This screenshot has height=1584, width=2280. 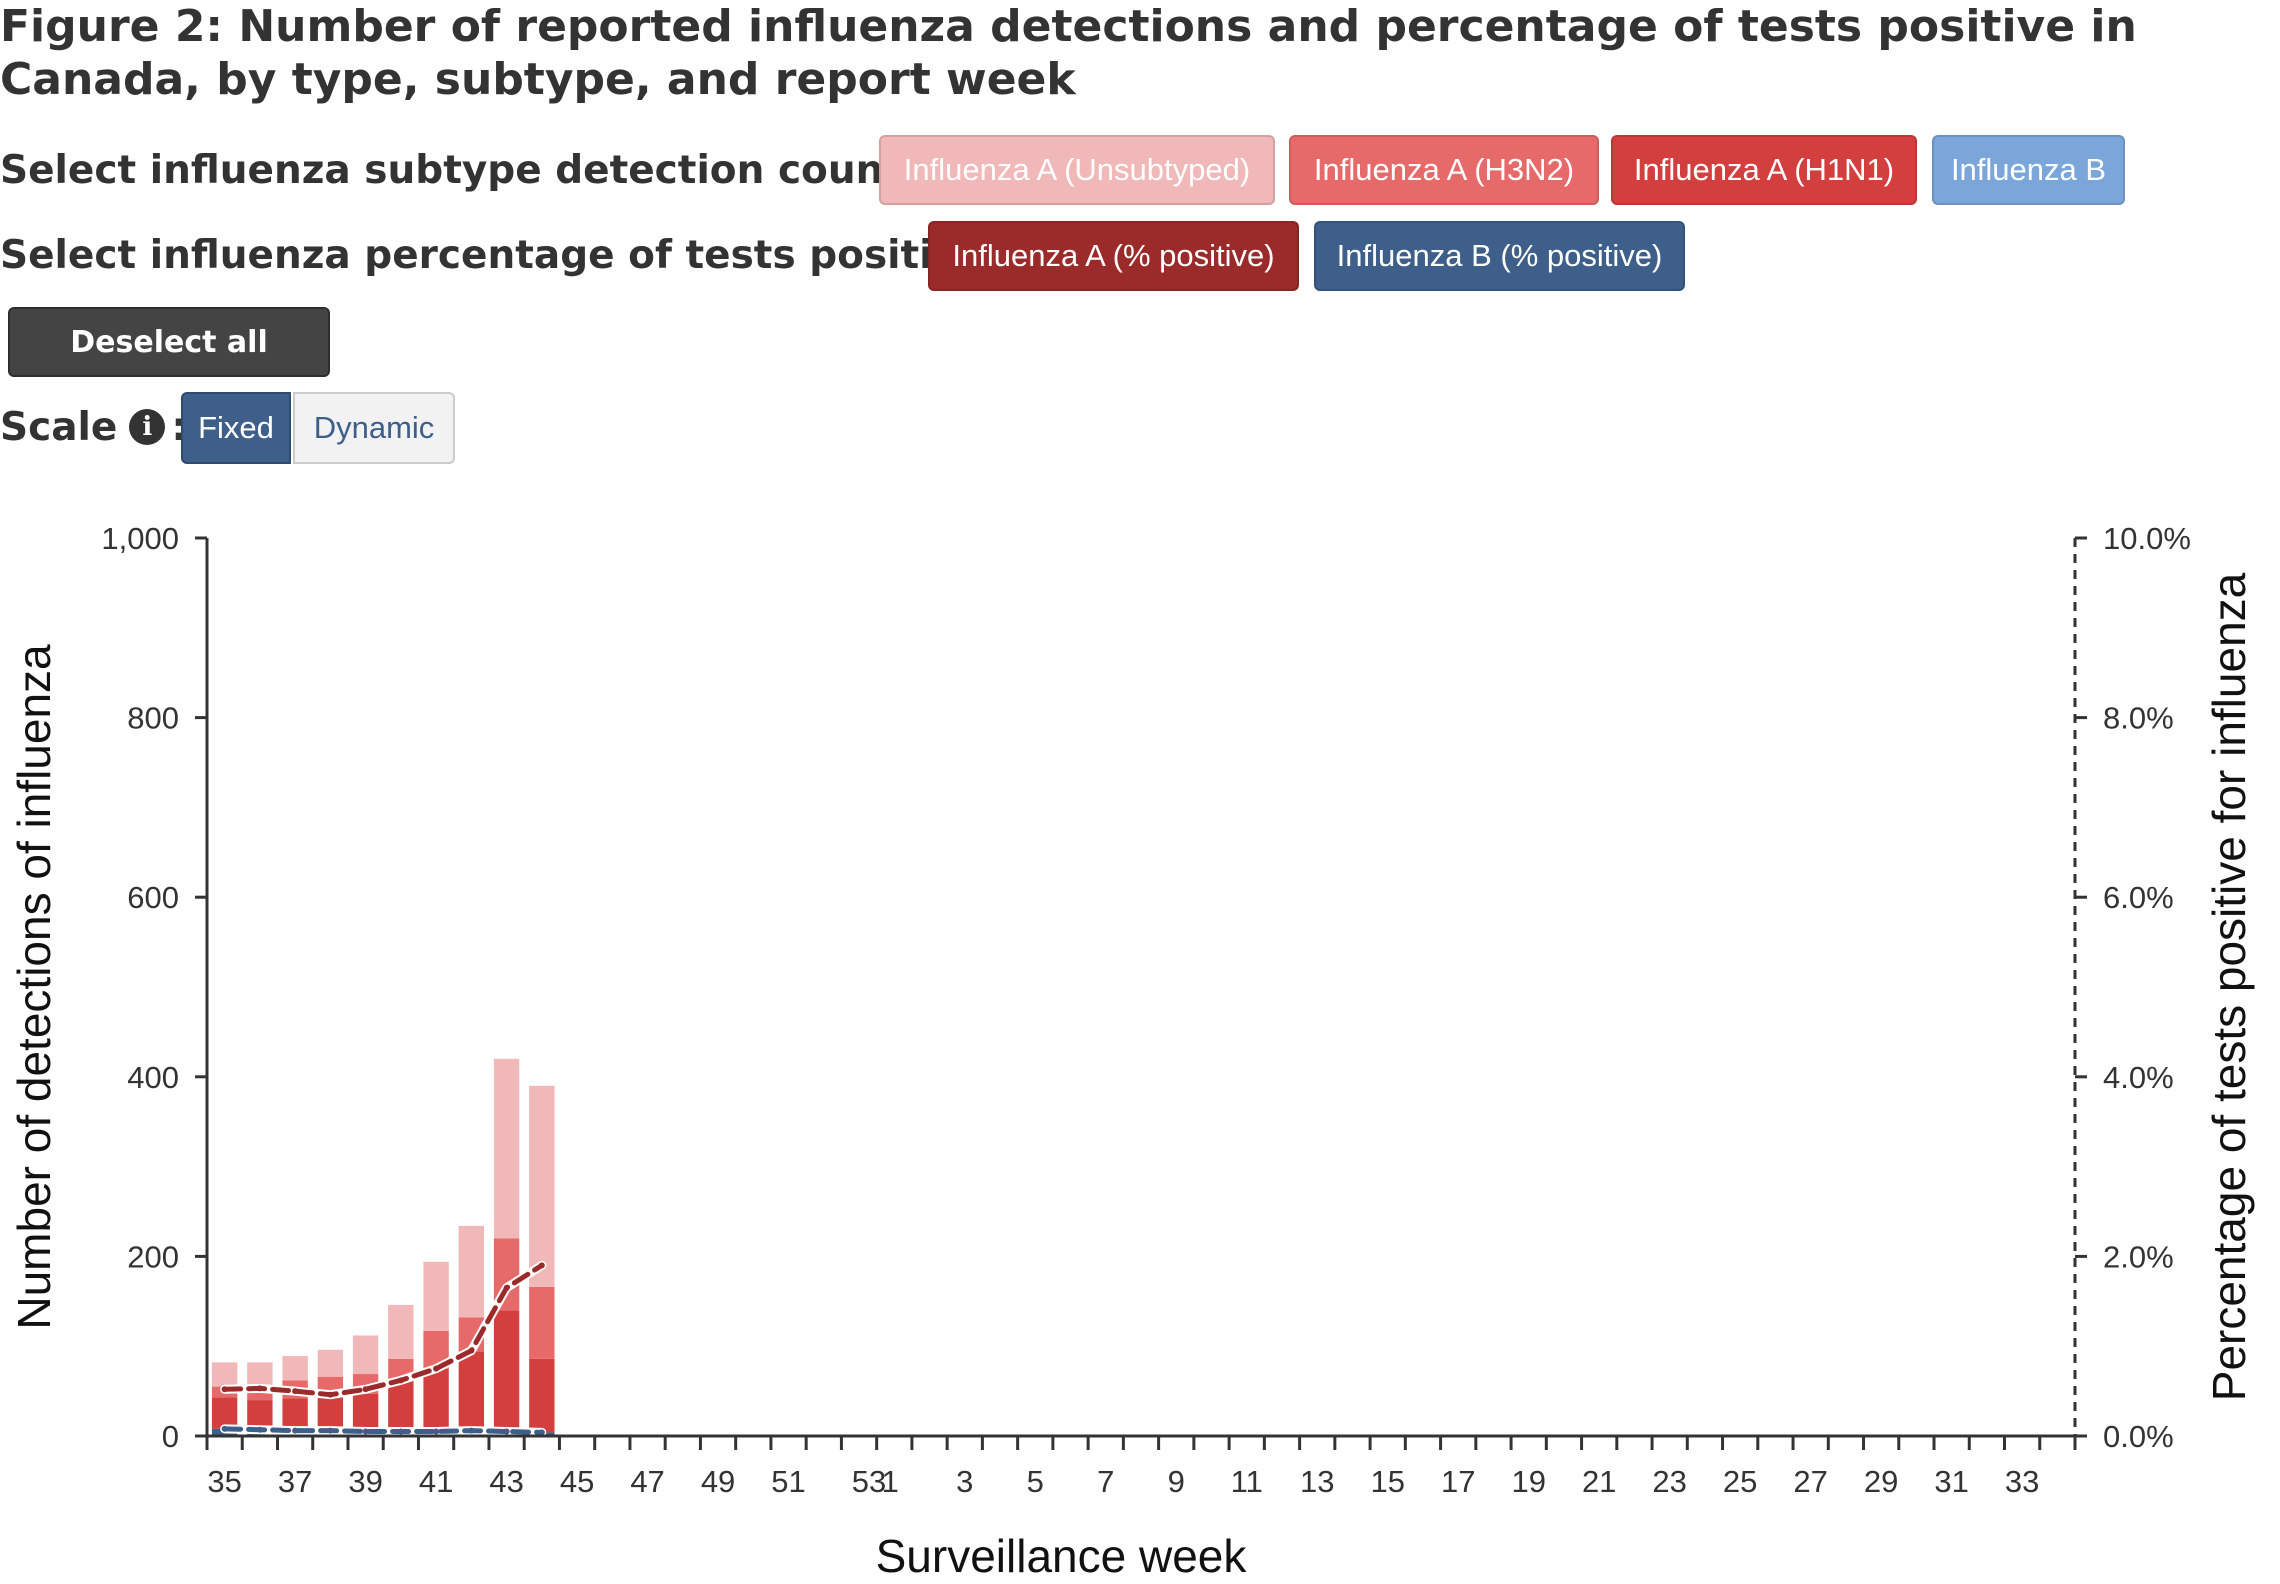 I want to click on point-influenza-a-positive--43, so click(x=506, y=1287).